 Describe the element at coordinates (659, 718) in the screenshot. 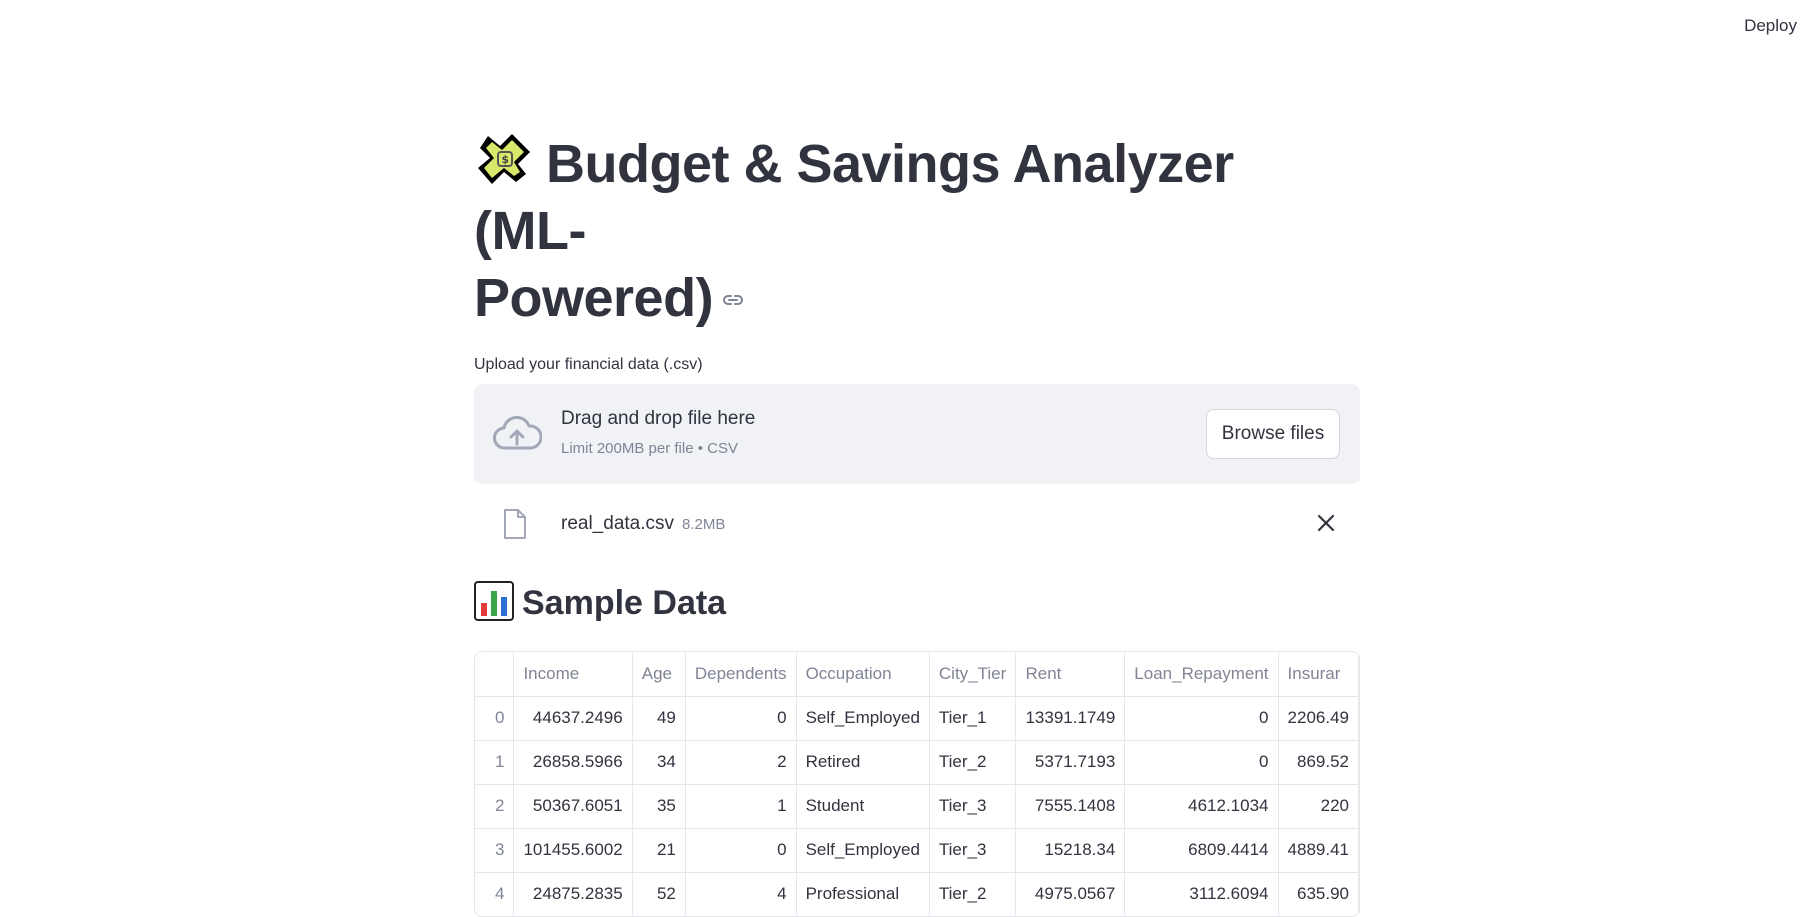

I see `table-cell: 49` at that location.